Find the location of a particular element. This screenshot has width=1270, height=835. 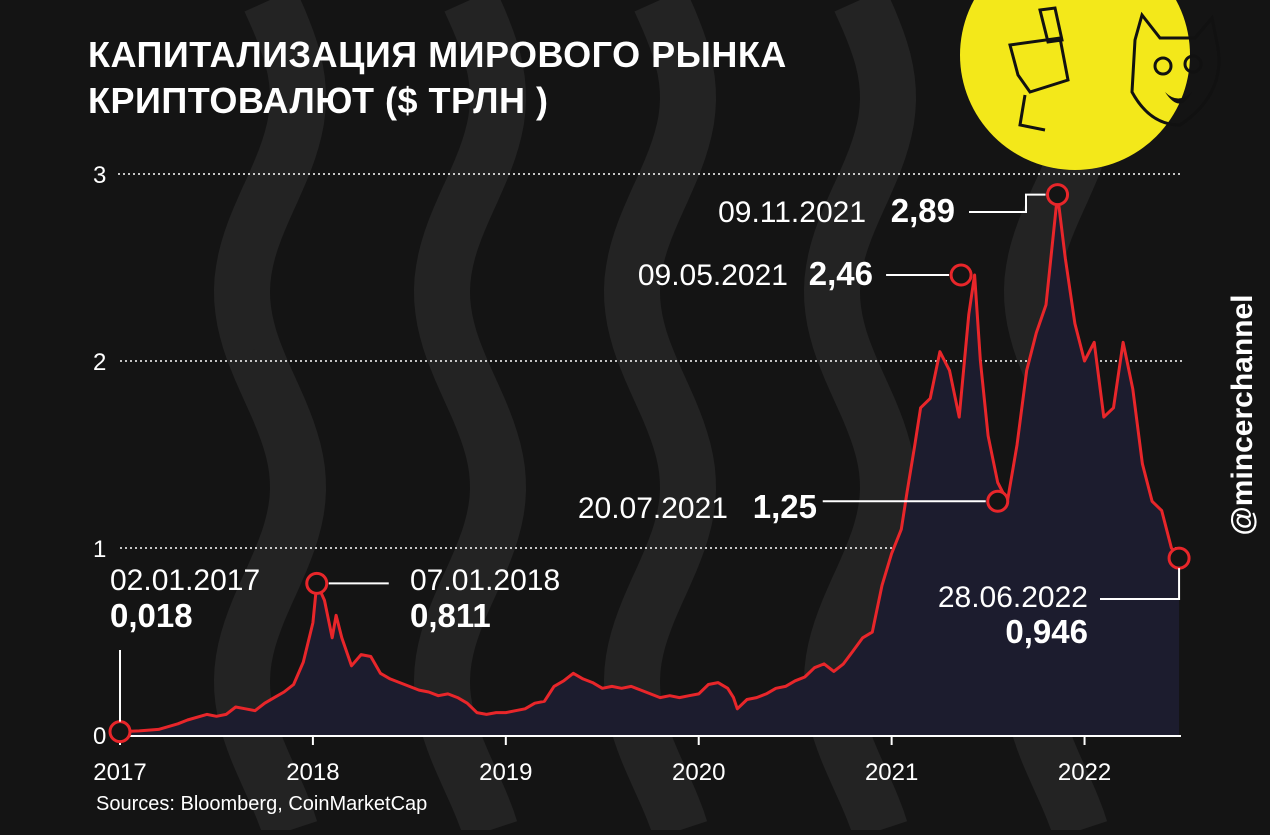

chart-title-line-1: КАПИТАЛИЗАЦИЯ МИРОВОГО РЫНКА is located at coordinates (437, 54).